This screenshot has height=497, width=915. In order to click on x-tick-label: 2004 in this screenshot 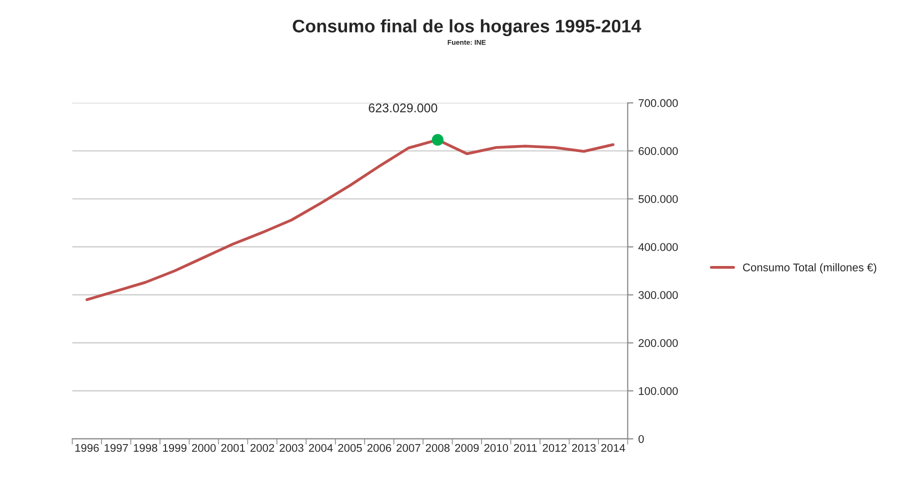, I will do `click(320, 448)`.